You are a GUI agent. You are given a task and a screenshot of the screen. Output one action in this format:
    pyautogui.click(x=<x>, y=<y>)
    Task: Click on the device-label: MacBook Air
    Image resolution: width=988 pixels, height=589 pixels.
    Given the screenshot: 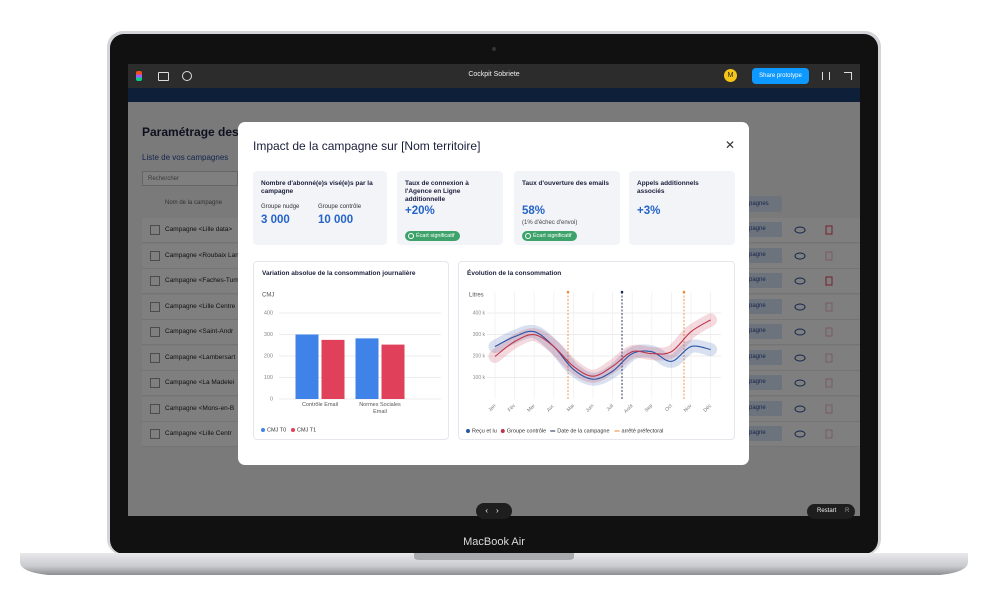 What is the action you would take?
    pyautogui.click(x=494, y=542)
    